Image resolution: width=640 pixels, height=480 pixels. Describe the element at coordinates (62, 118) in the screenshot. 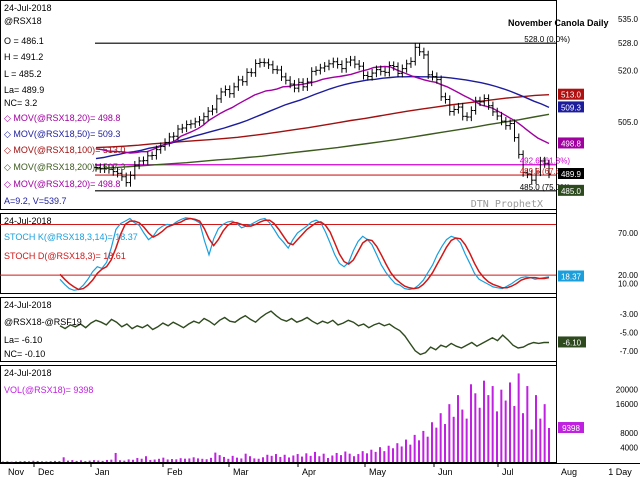

I see `indicator-label-0: ◇ MOV(@RSX18,20)= 498.8` at that location.